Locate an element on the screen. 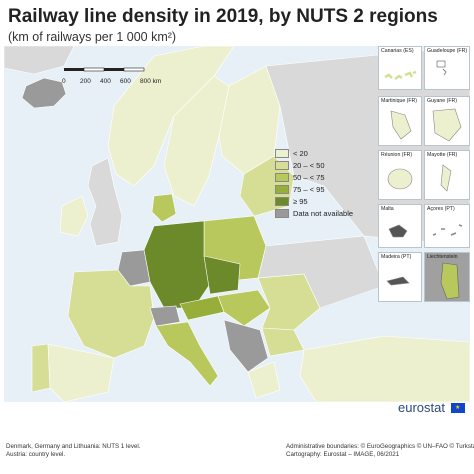 The width and height of the screenshot is (474, 474). legend-row: 50 – < 75 is located at coordinates (314, 177).